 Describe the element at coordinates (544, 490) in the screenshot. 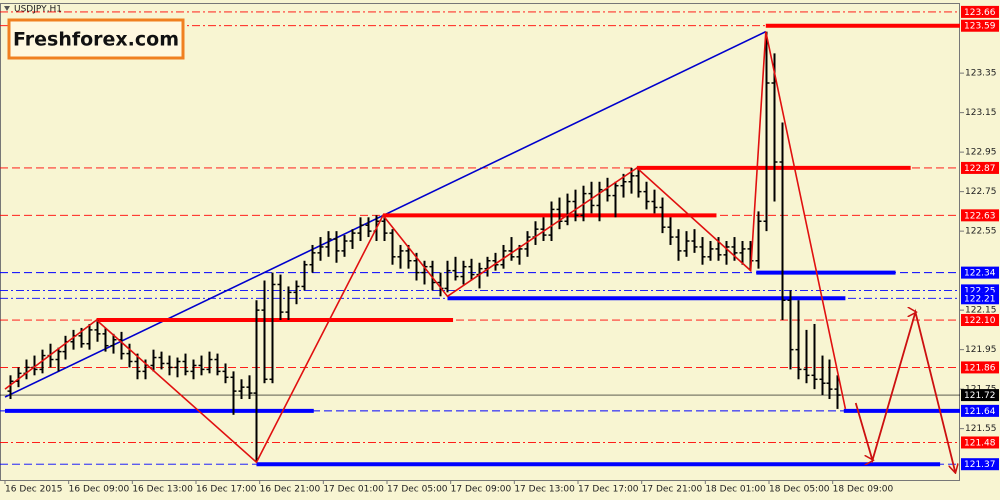

I see `x-tick-label: 17 Dec 13:00` at that location.